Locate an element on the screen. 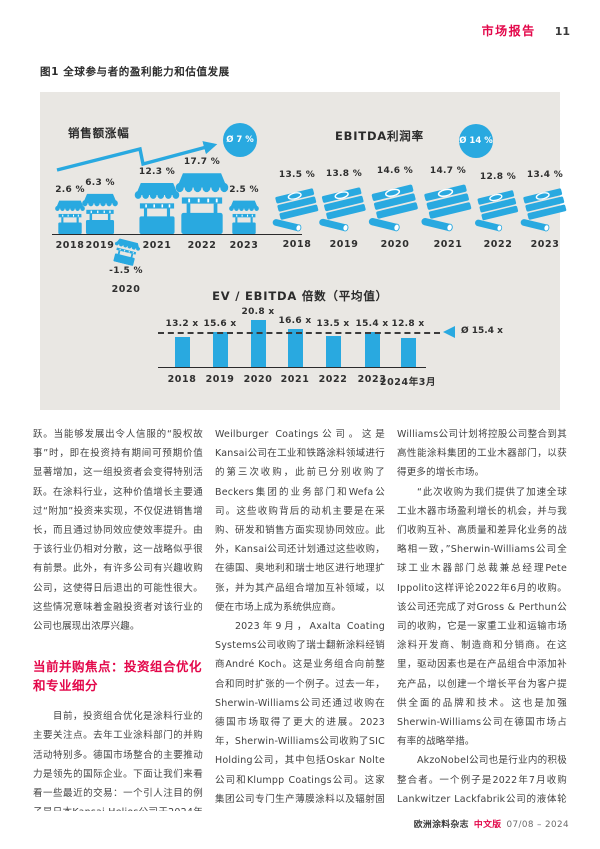 The height and width of the screenshot is (849, 600). edition-label: 中文版 is located at coordinates (487, 825).